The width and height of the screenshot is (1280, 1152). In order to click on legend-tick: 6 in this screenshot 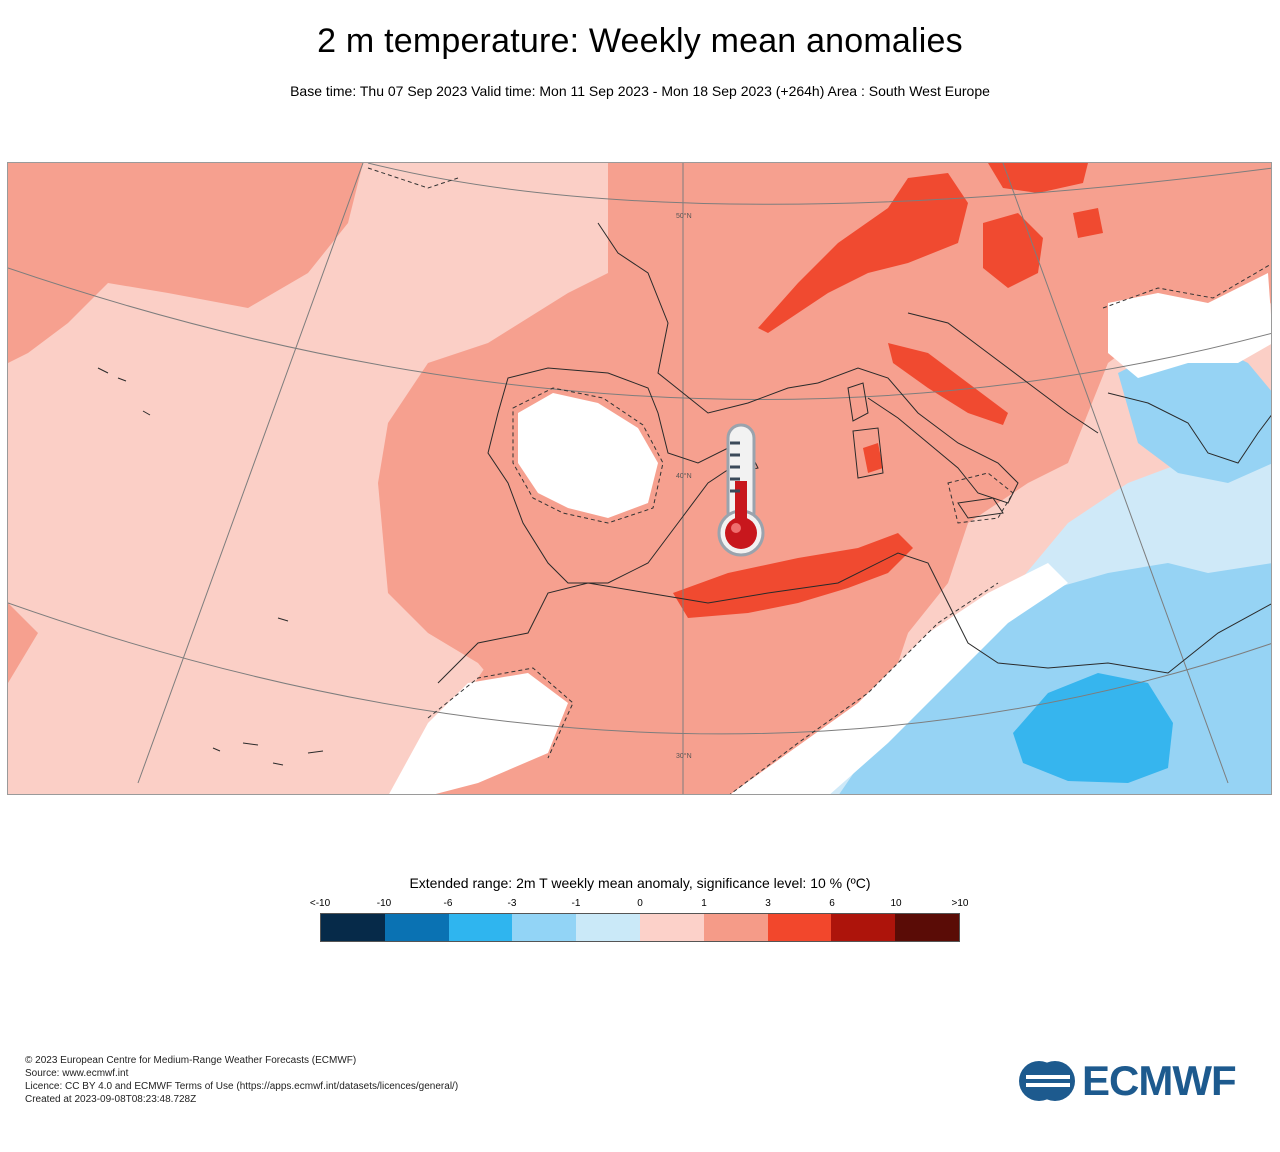, I will do `click(832, 903)`.